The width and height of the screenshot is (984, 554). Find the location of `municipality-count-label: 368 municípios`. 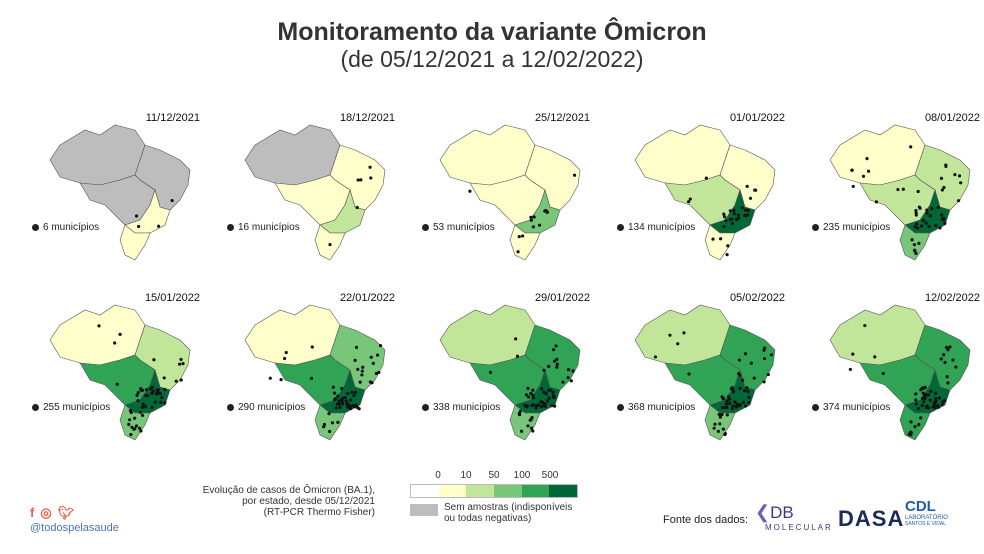

municipality-count-label: 368 municípios is located at coordinates (662, 407).